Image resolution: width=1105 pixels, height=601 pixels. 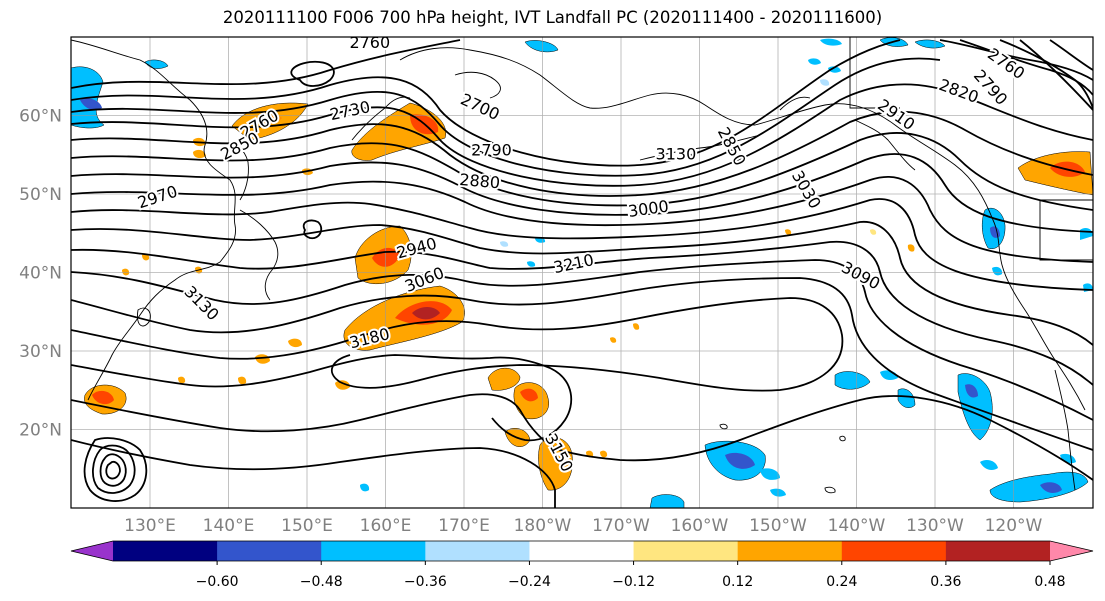 What do you see at coordinates (633, 582) in the screenshot?
I see `colorbar-tick-label: −0.12` at bounding box center [633, 582].